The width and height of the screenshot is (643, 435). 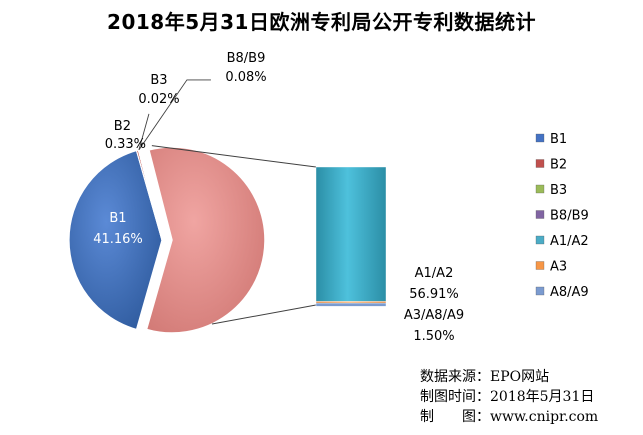 I want to click on data-label-a1a2-value: 56.91%, so click(x=434, y=294).